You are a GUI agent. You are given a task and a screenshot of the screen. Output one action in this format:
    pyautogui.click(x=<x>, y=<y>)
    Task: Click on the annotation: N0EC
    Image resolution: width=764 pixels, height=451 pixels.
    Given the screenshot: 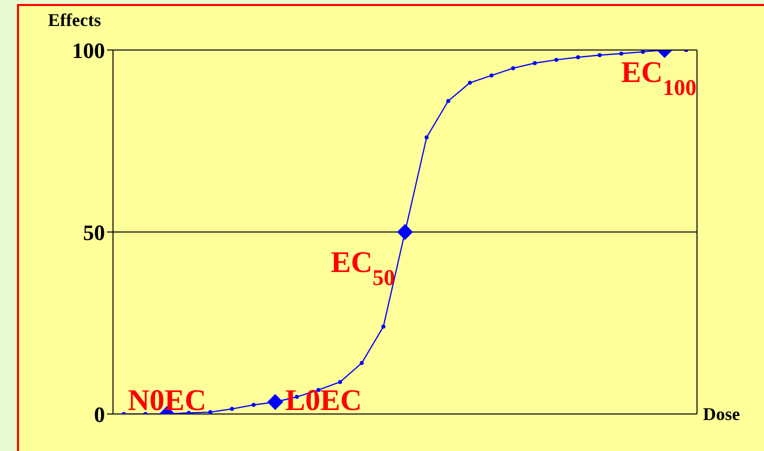 What is the action you would take?
    pyautogui.click(x=167, y=400)
    